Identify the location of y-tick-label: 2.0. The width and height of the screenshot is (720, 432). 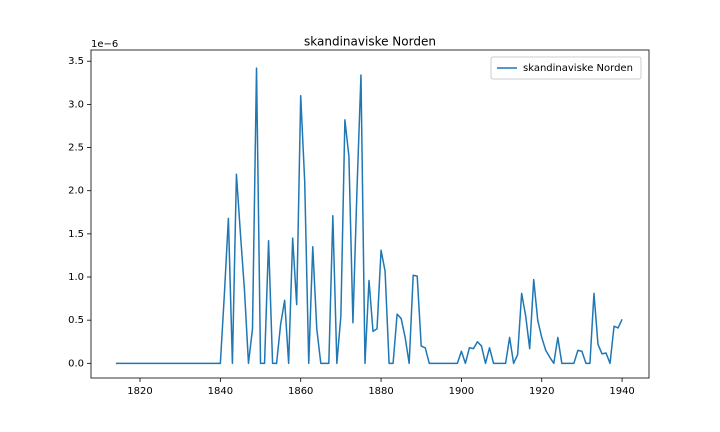
(76, 191).